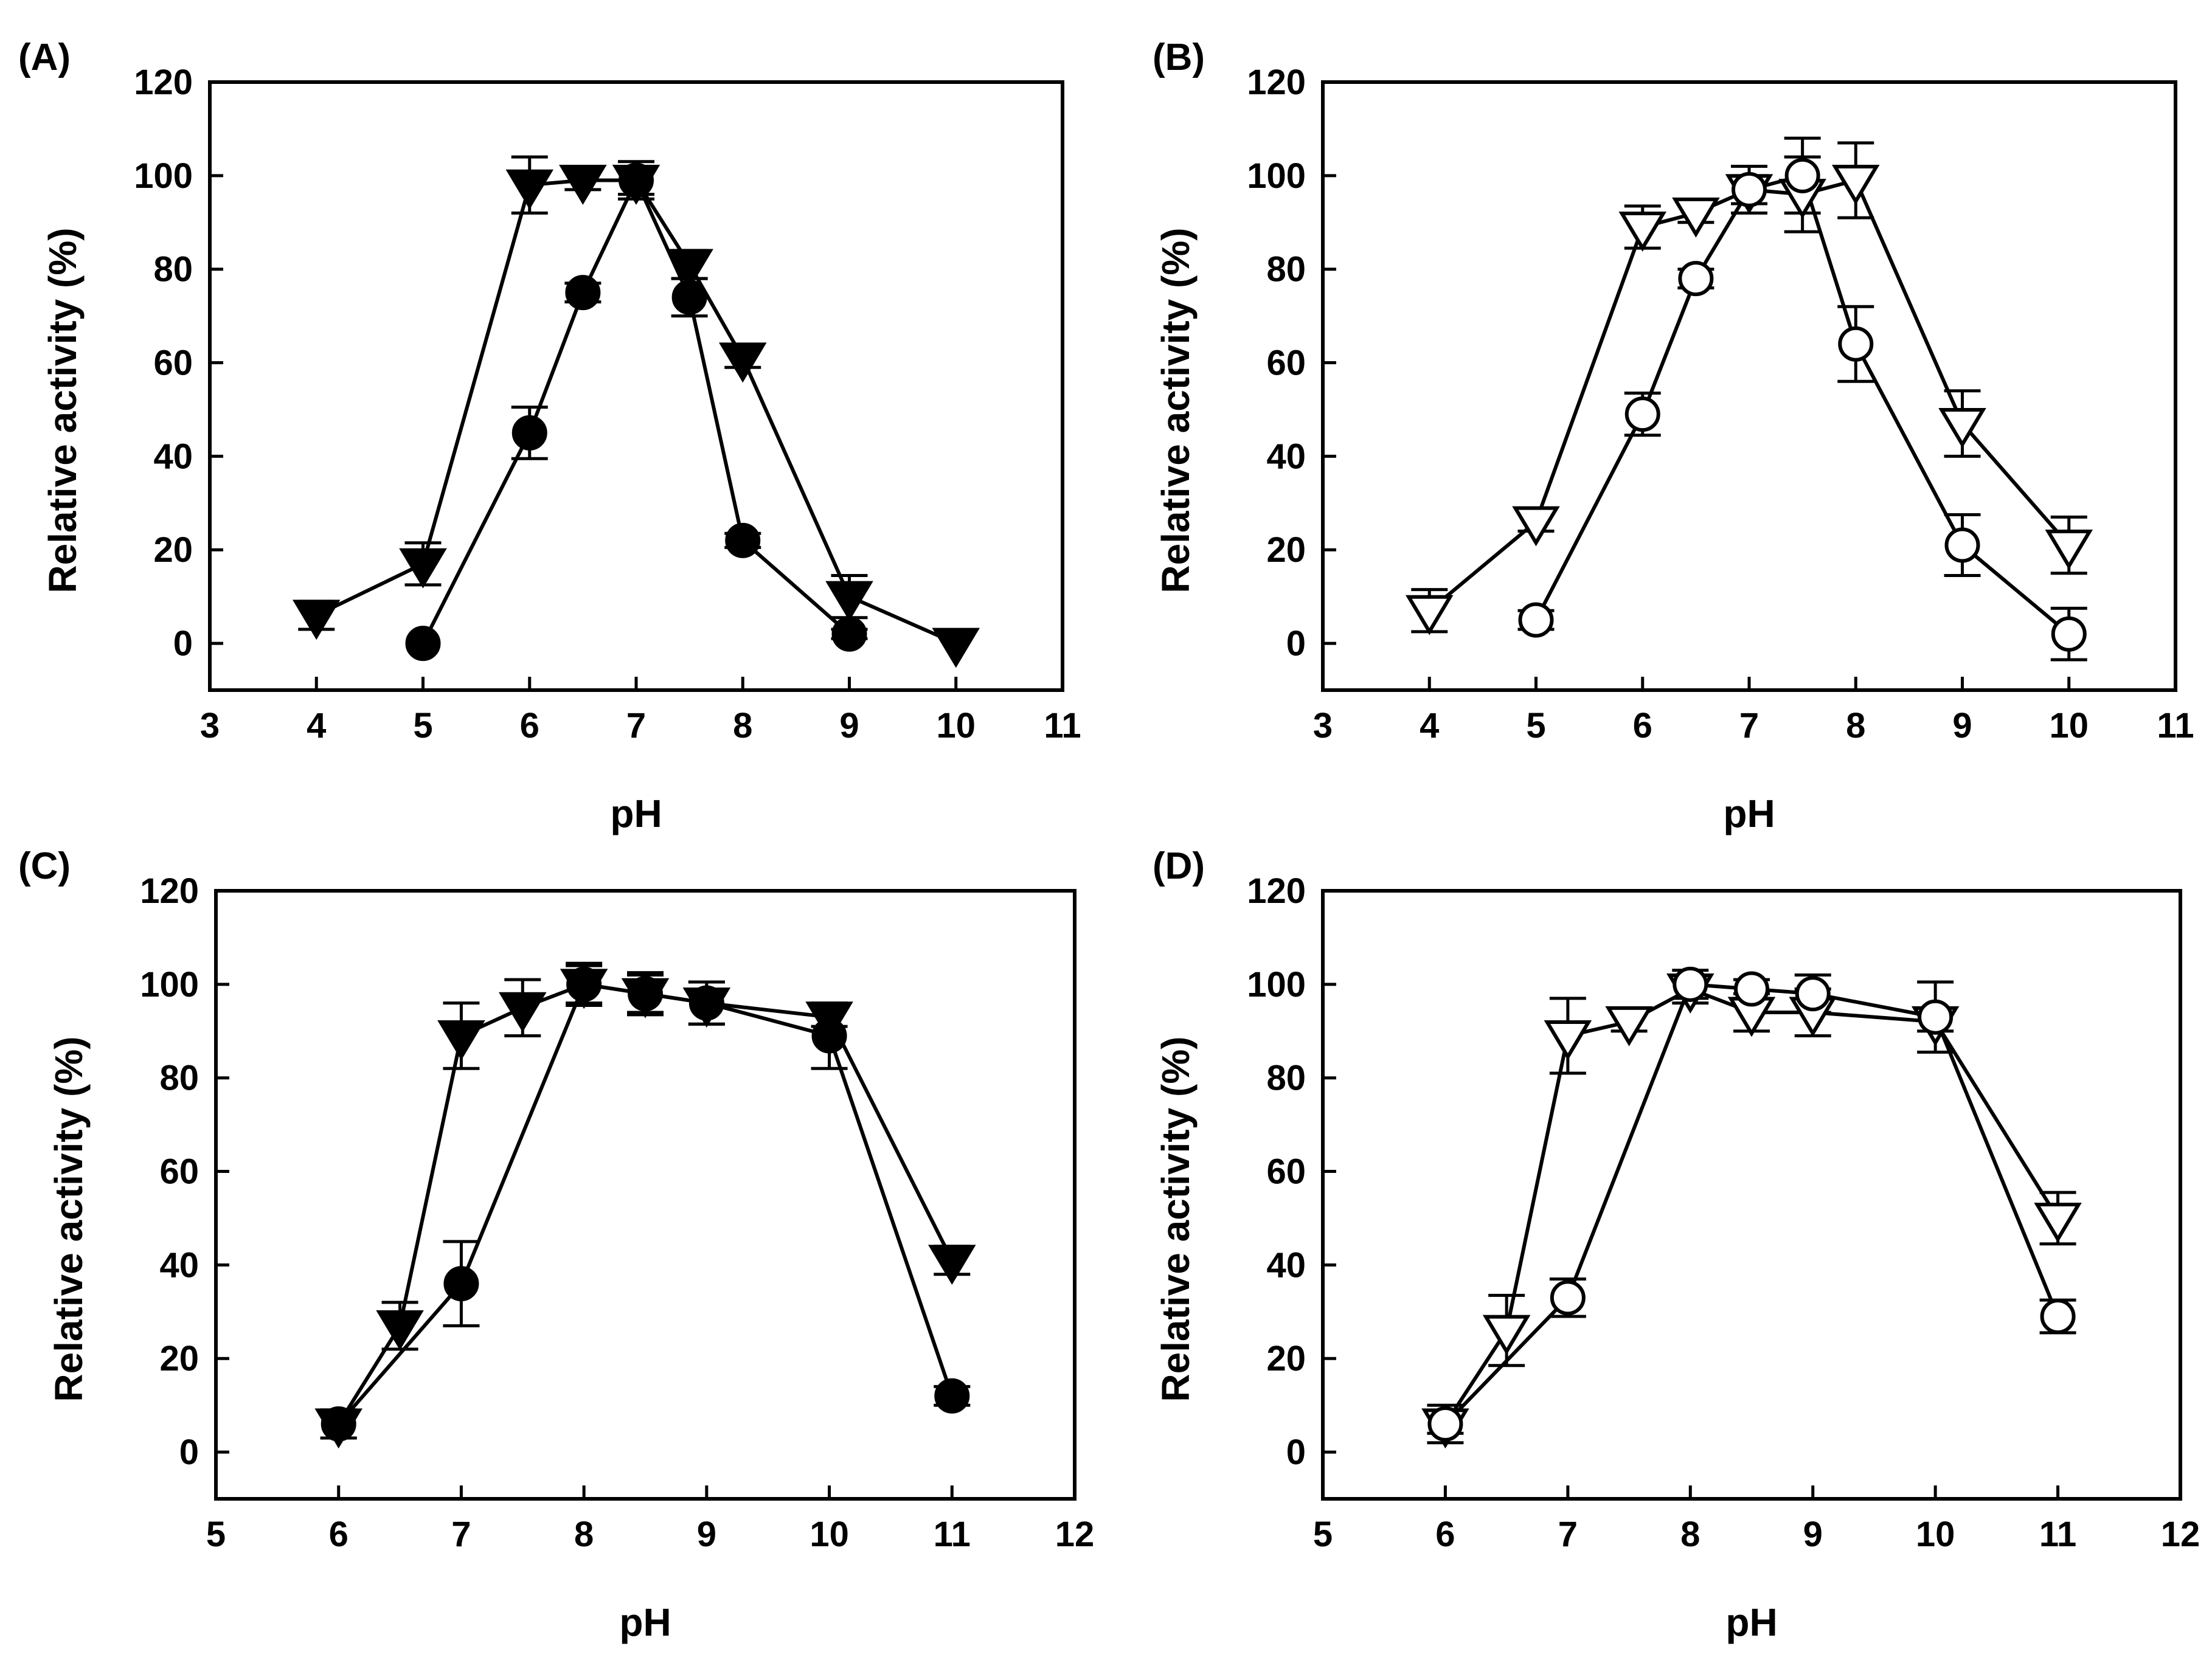 This screenshot has width=2212, height=1663. Describe the element at coordinates (44, 57) in the screenshot. I see `panel-label: (A)` at that location.